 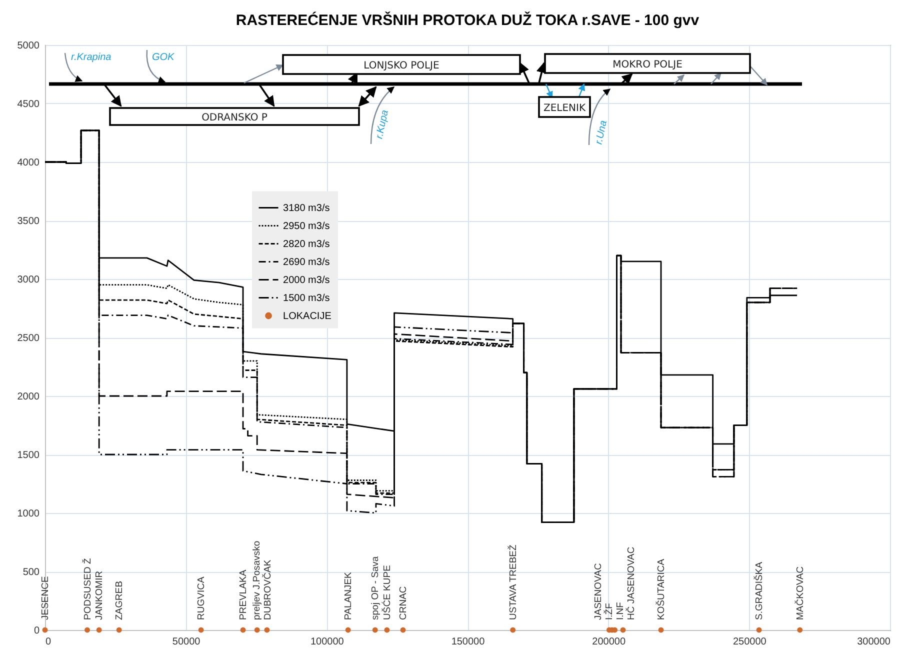 What do you see at coordinates (307, 316) in the screenshot?
I see `legend-label: LOKACIJE` at bounding box center [307, 316].